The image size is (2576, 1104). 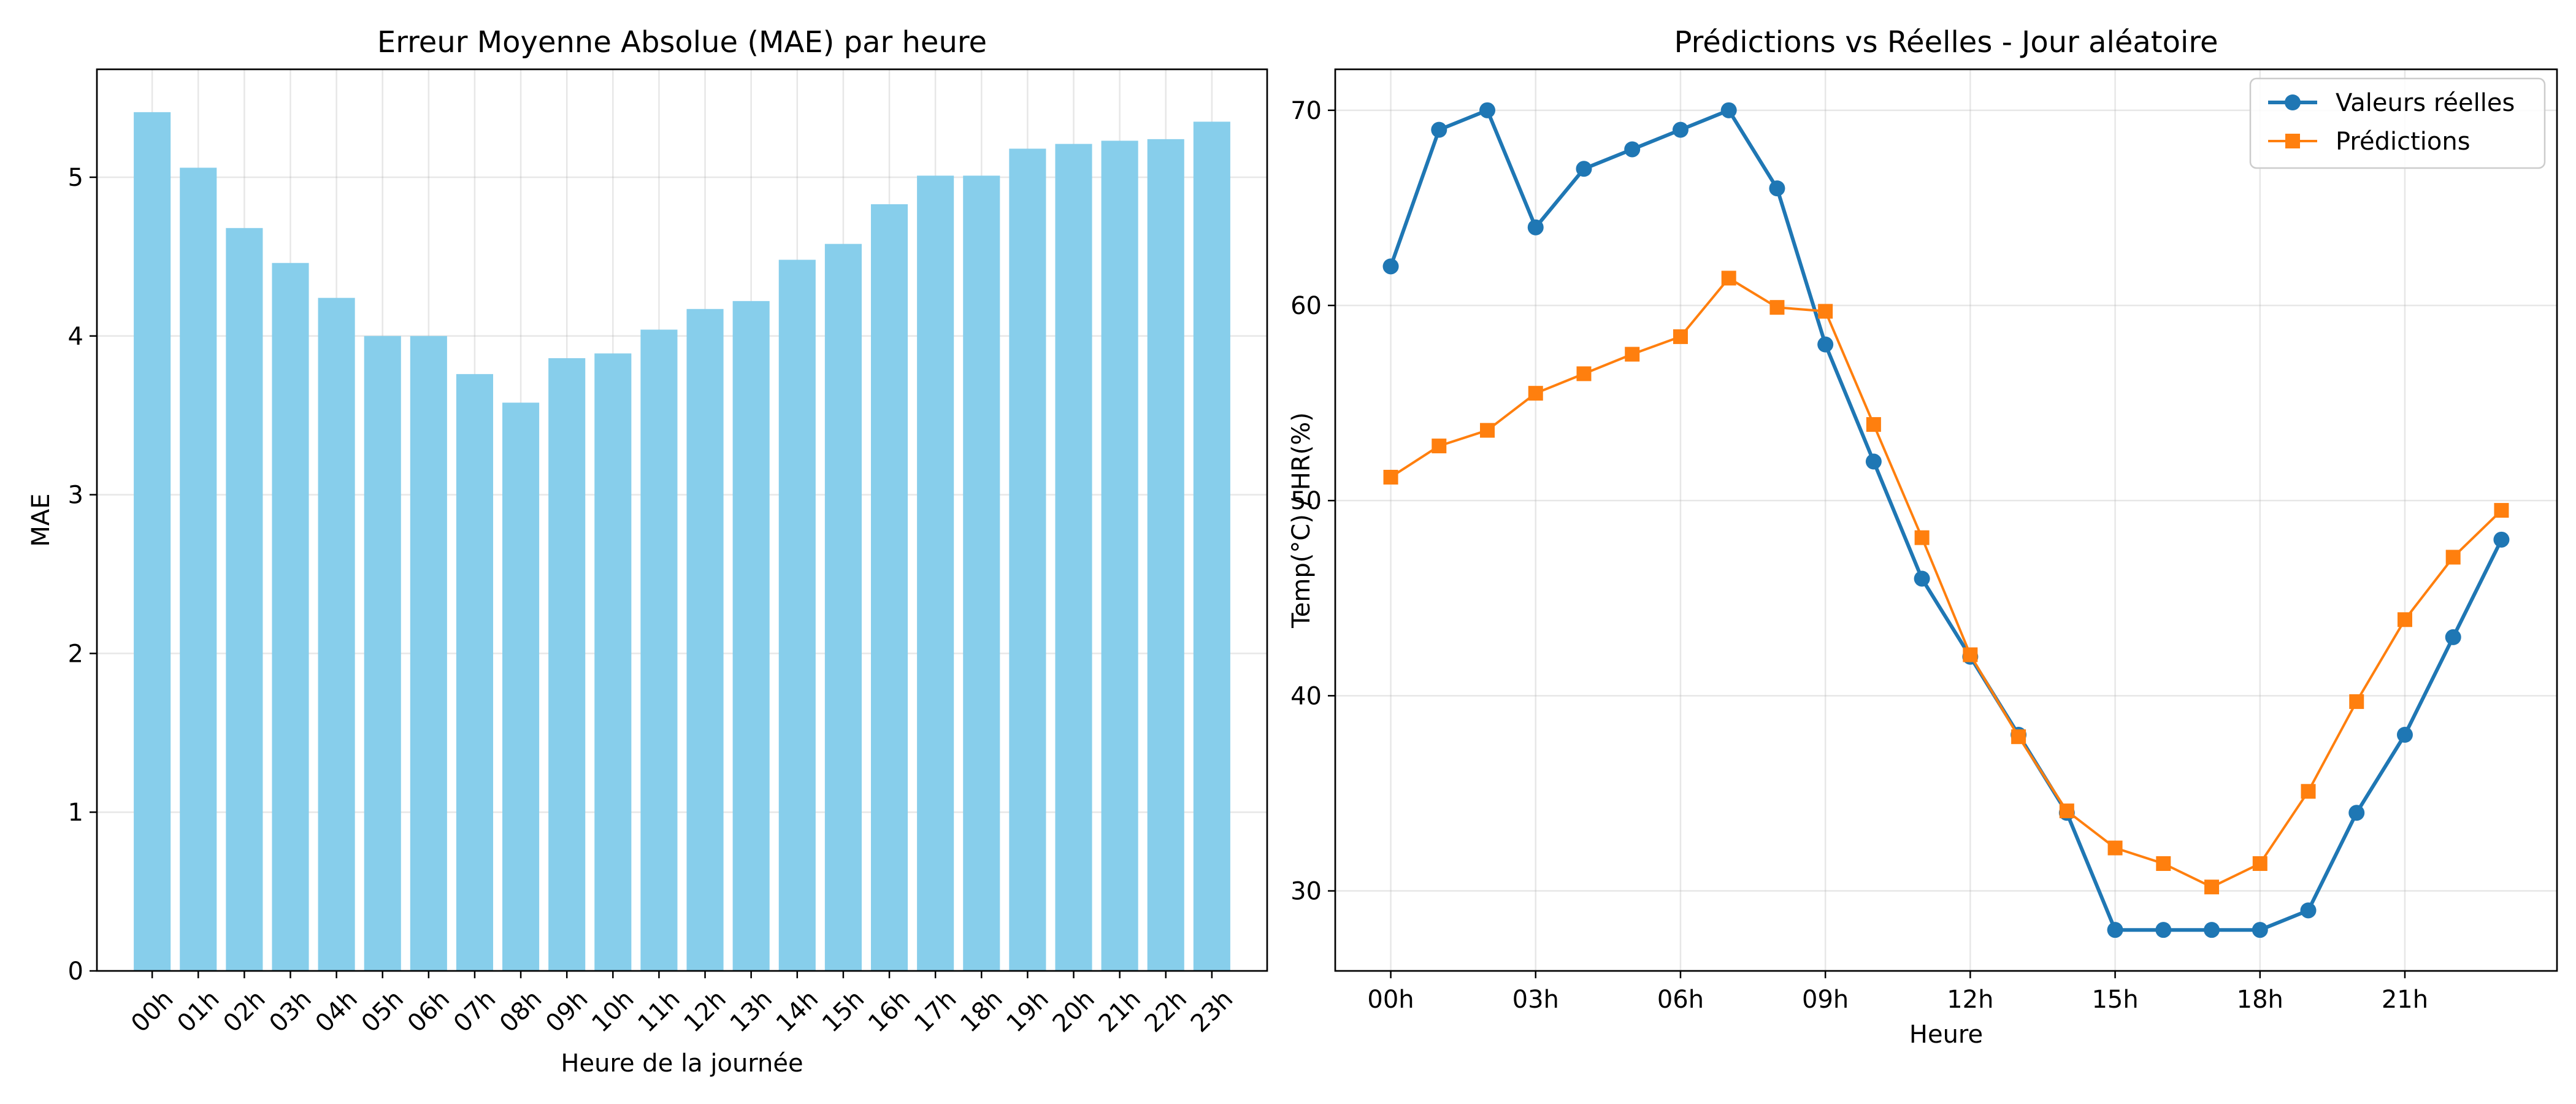 I want to click on bar-03h, so click(x=290, y=617).